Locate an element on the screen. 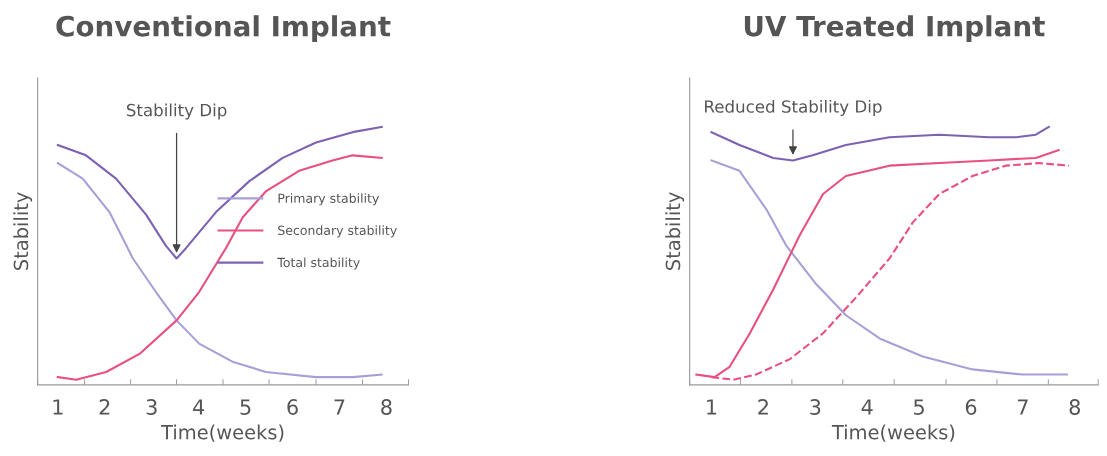 The height and width of the screenshot is (456, 1107). legend-label: Primary stability is located at coordinates (328, 199).